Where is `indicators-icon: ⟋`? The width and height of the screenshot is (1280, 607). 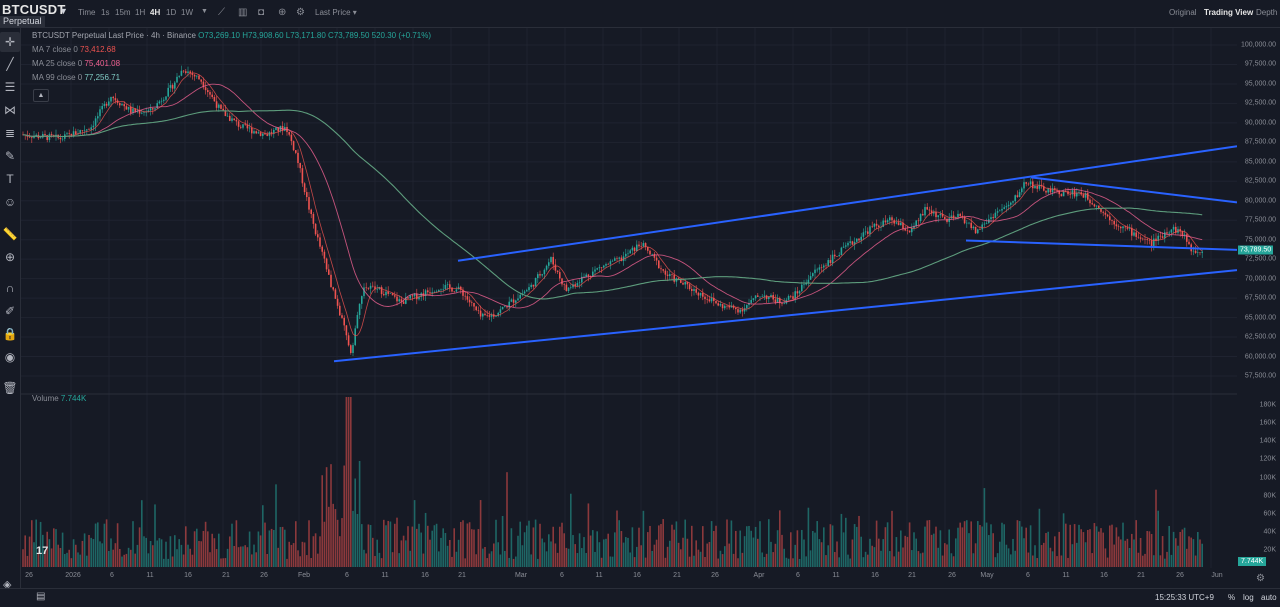 indicators-icon: ⟋ is located at coordinates (221, 12).